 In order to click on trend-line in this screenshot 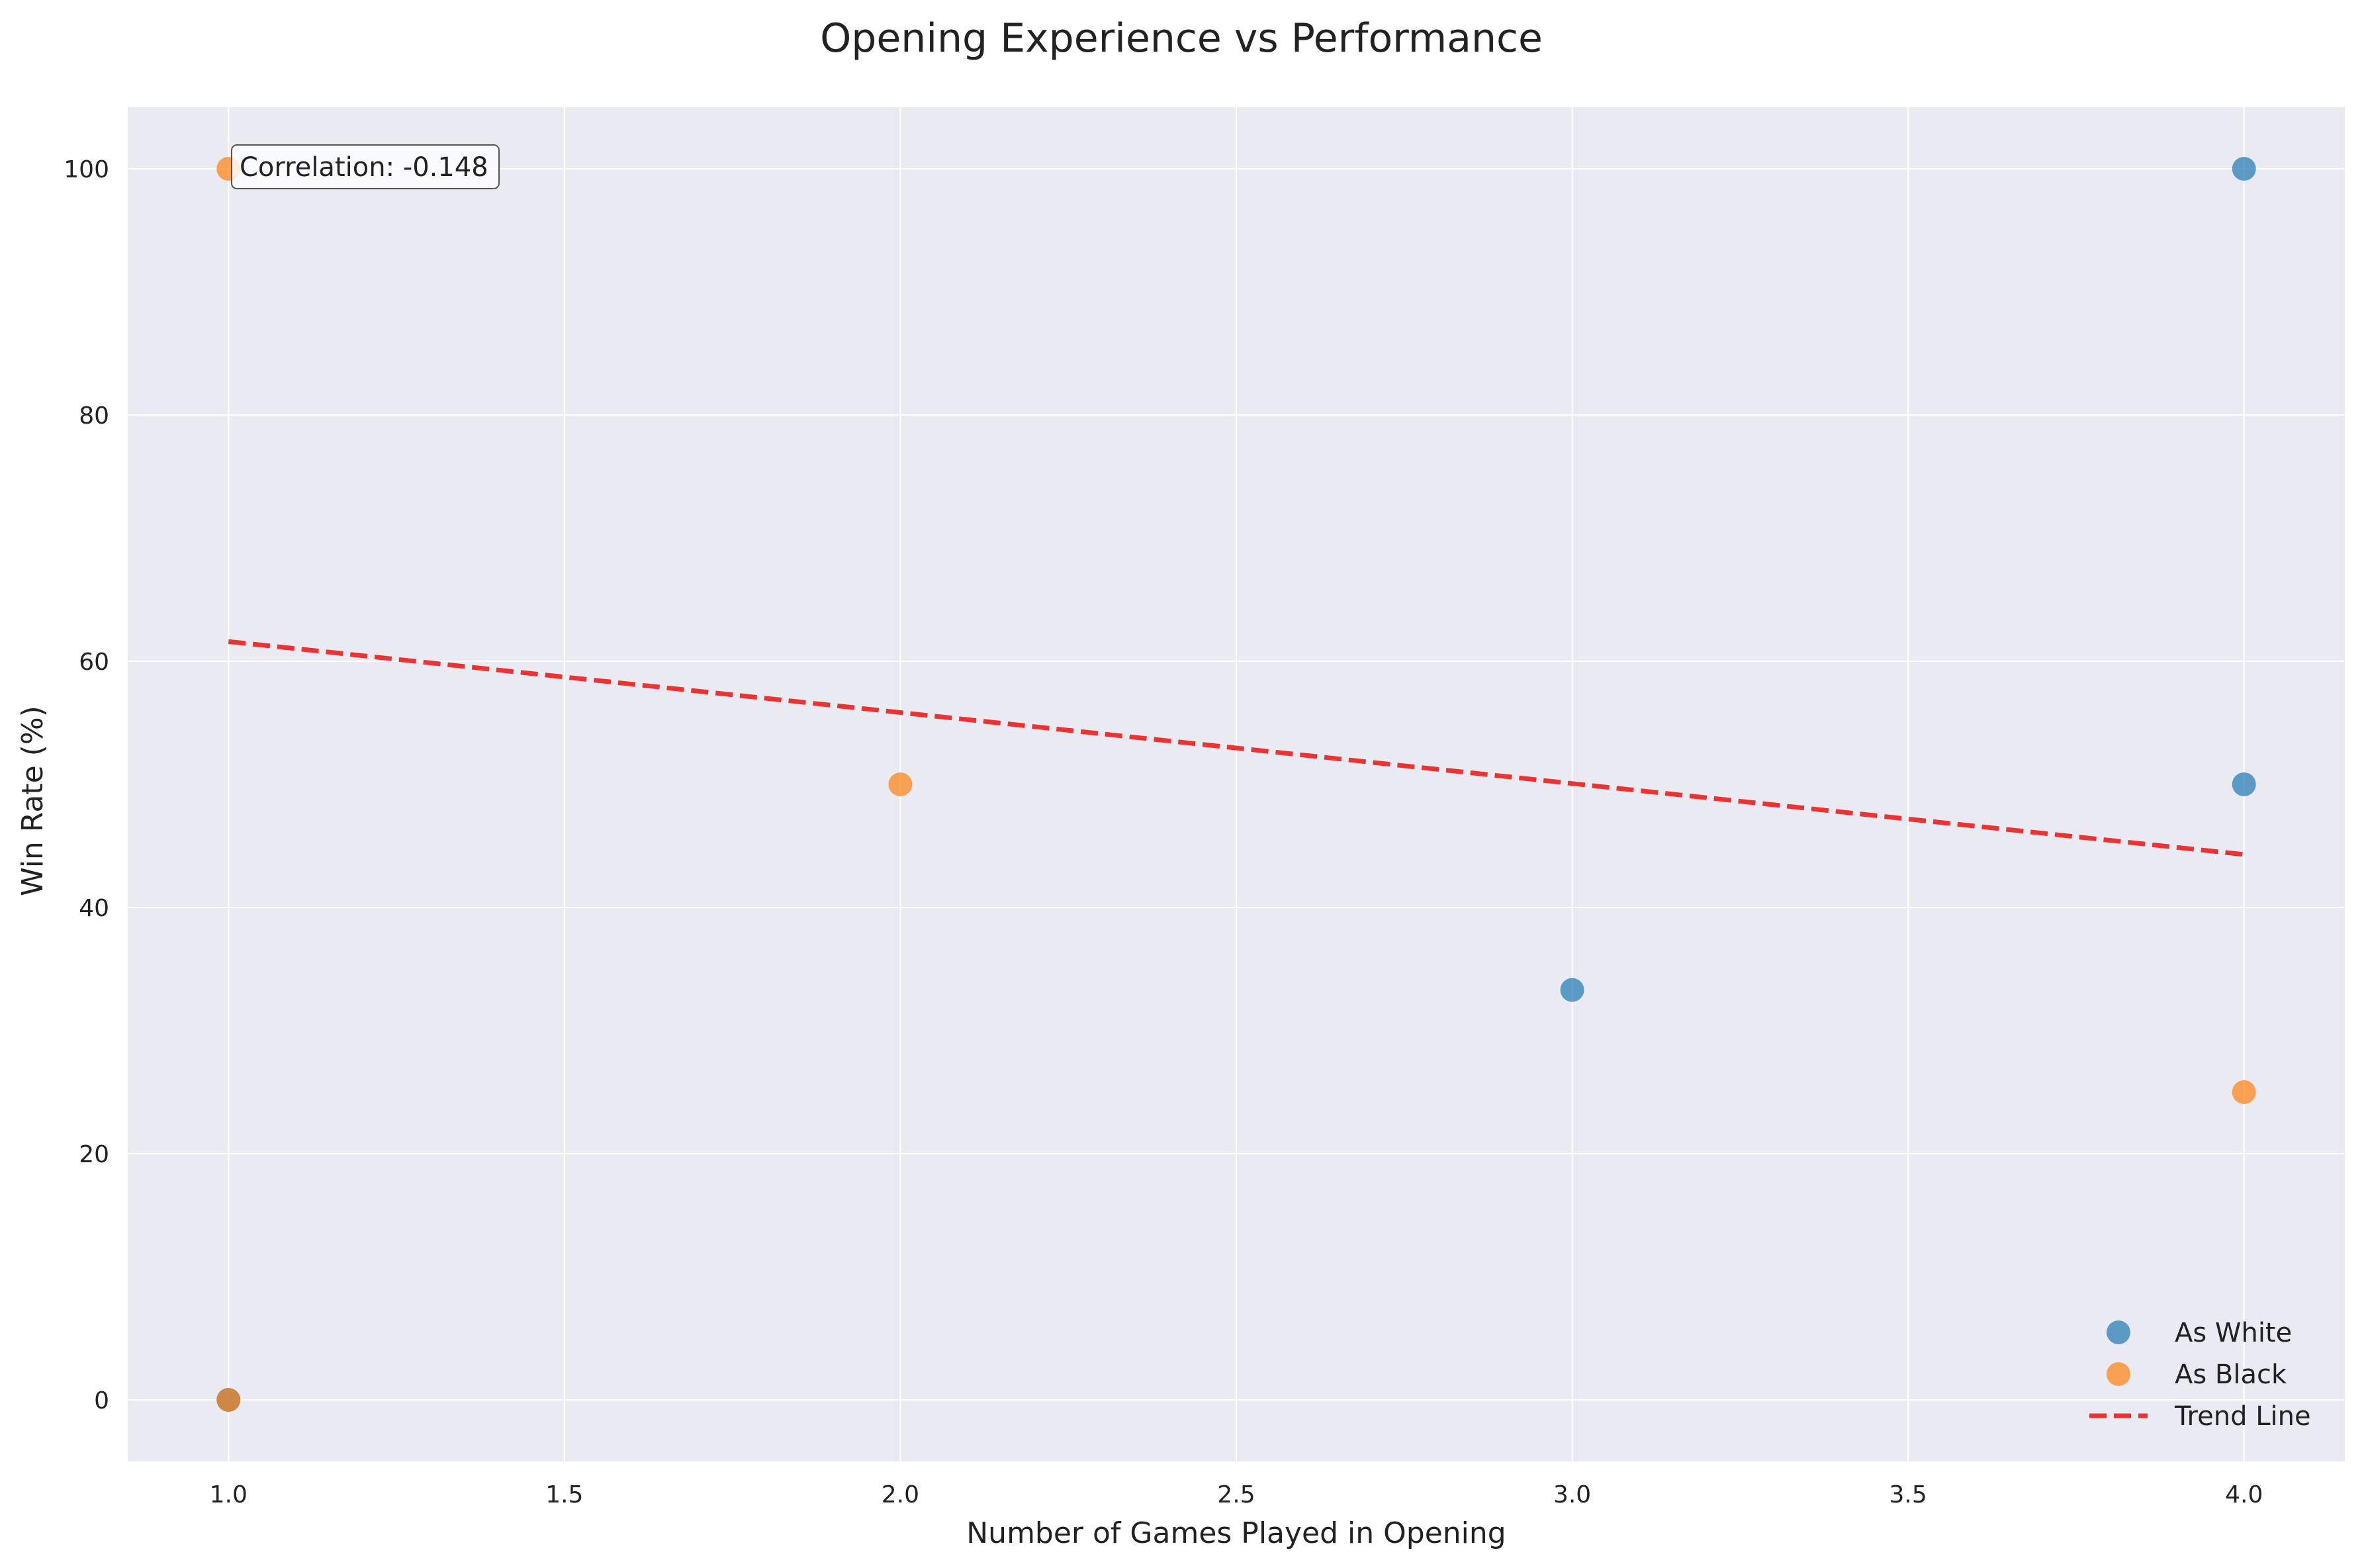, I will do `click(1236, 748)`.